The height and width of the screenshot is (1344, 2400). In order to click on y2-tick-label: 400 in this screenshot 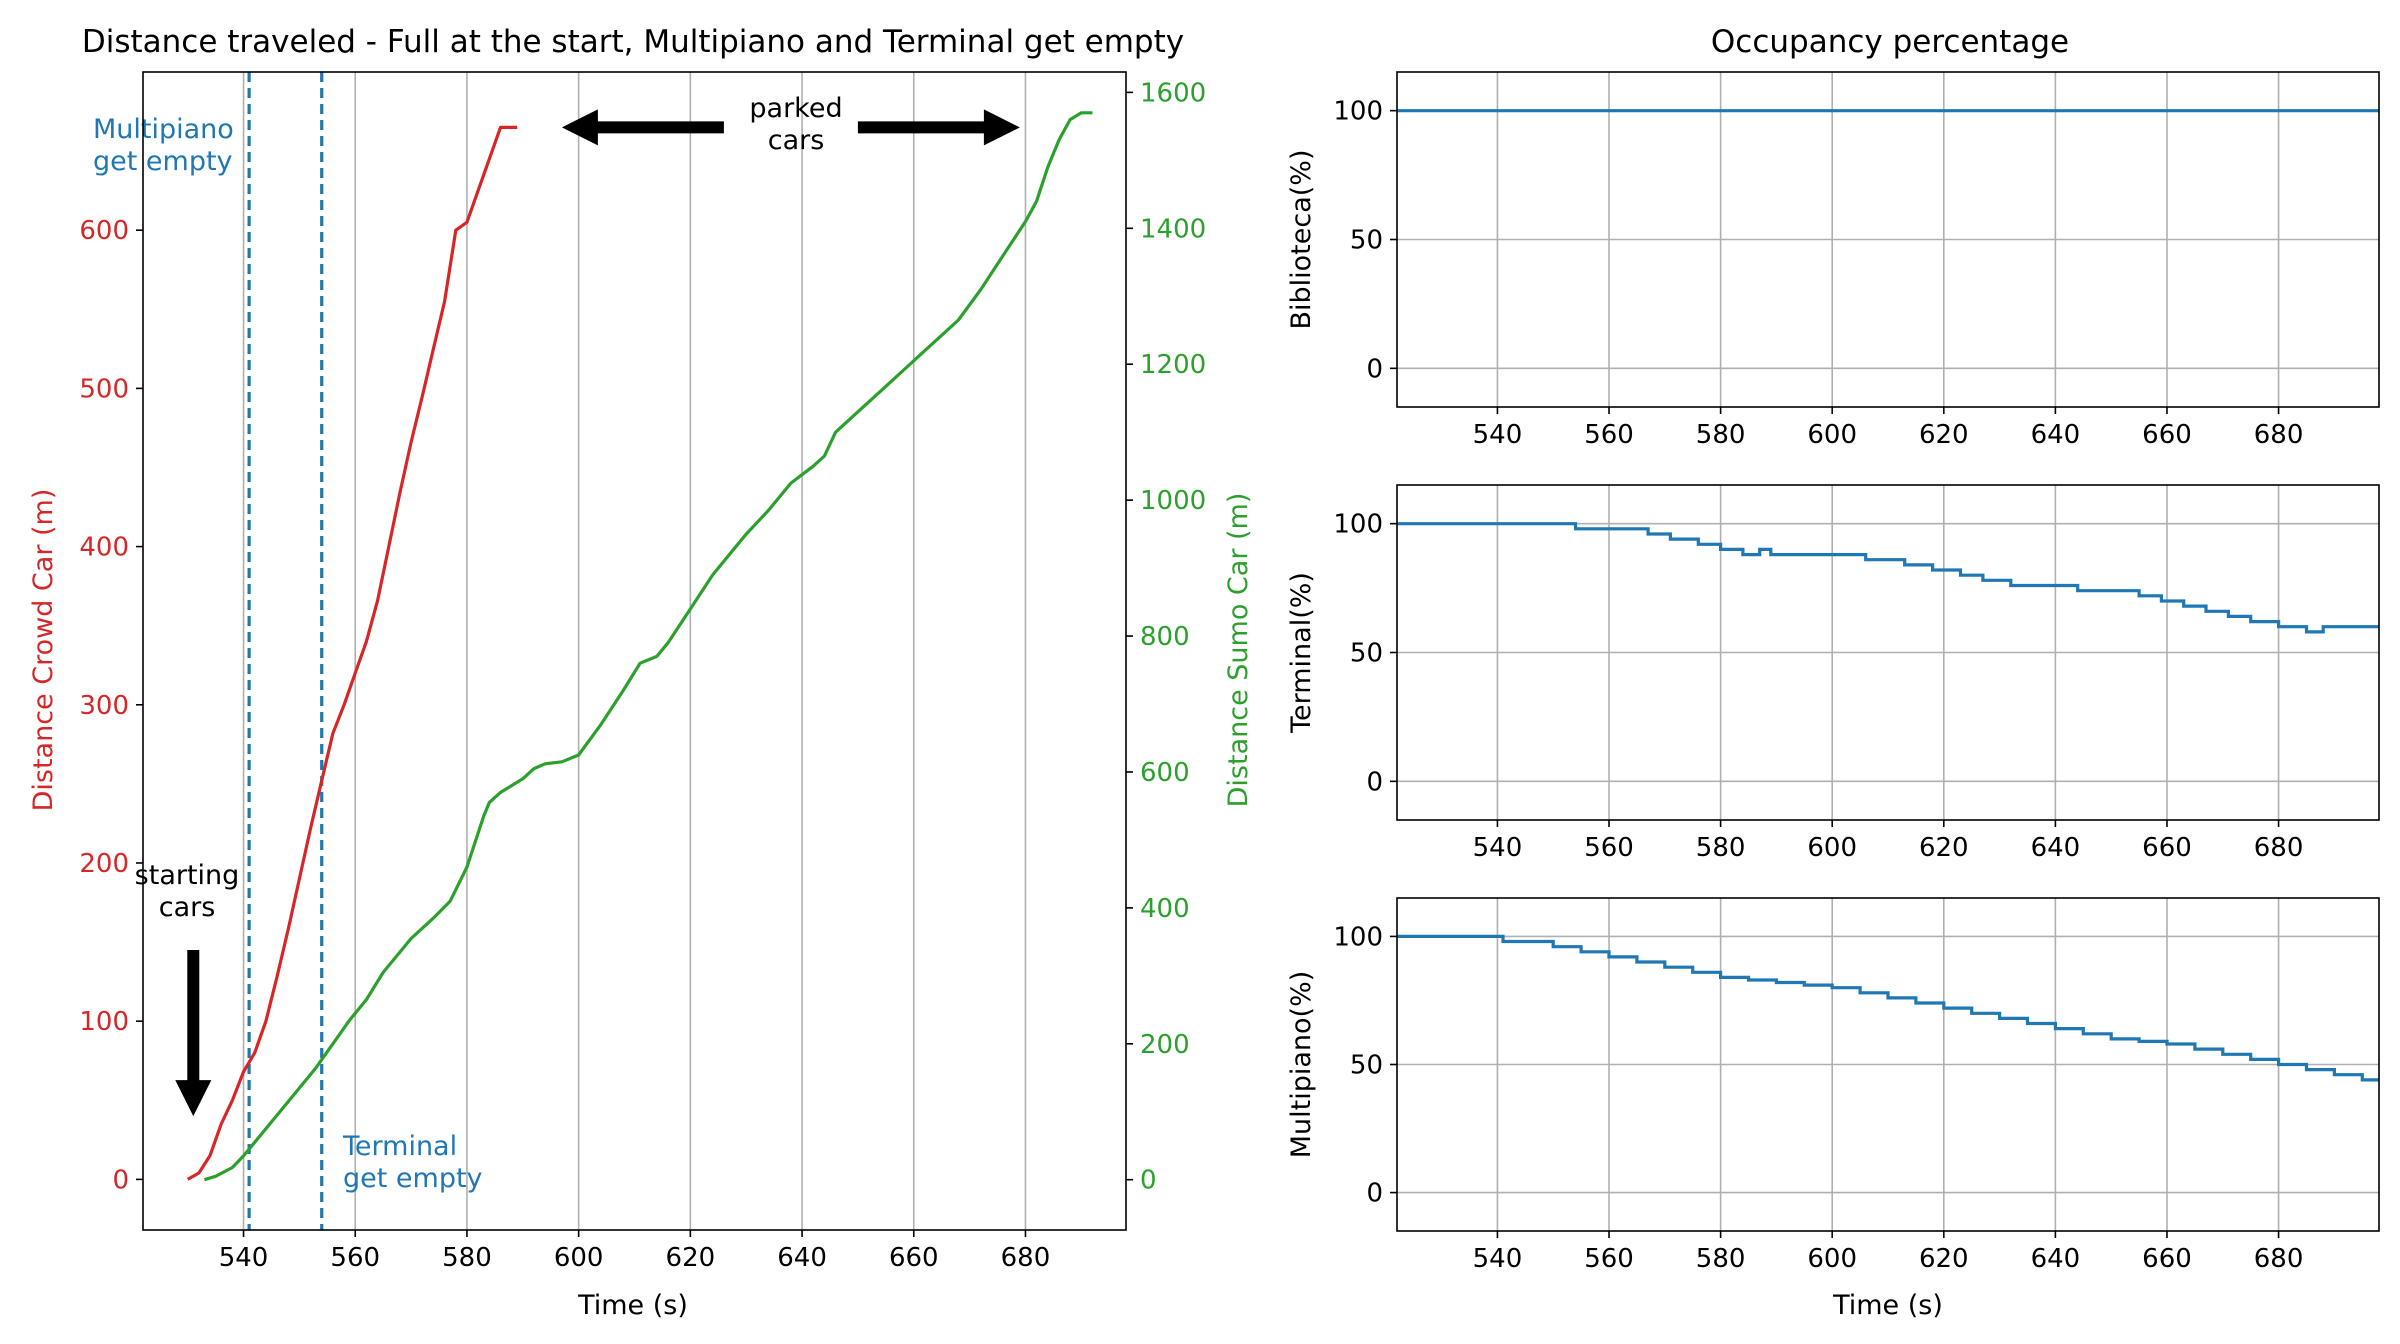, I will do `click(1165, 909)`.